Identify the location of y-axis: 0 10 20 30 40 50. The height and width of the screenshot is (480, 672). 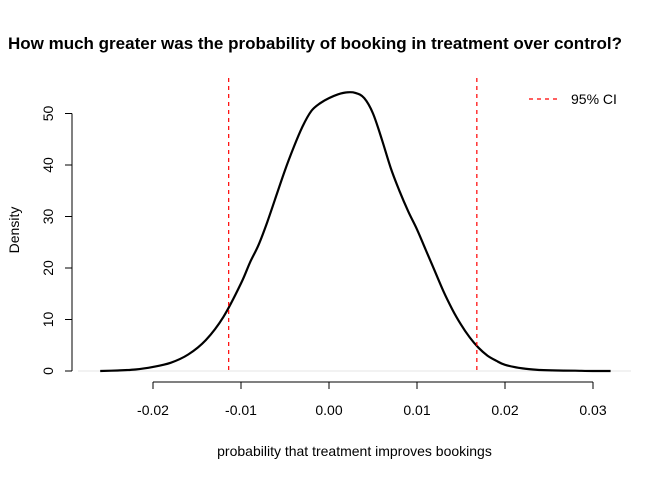
(56, 240).